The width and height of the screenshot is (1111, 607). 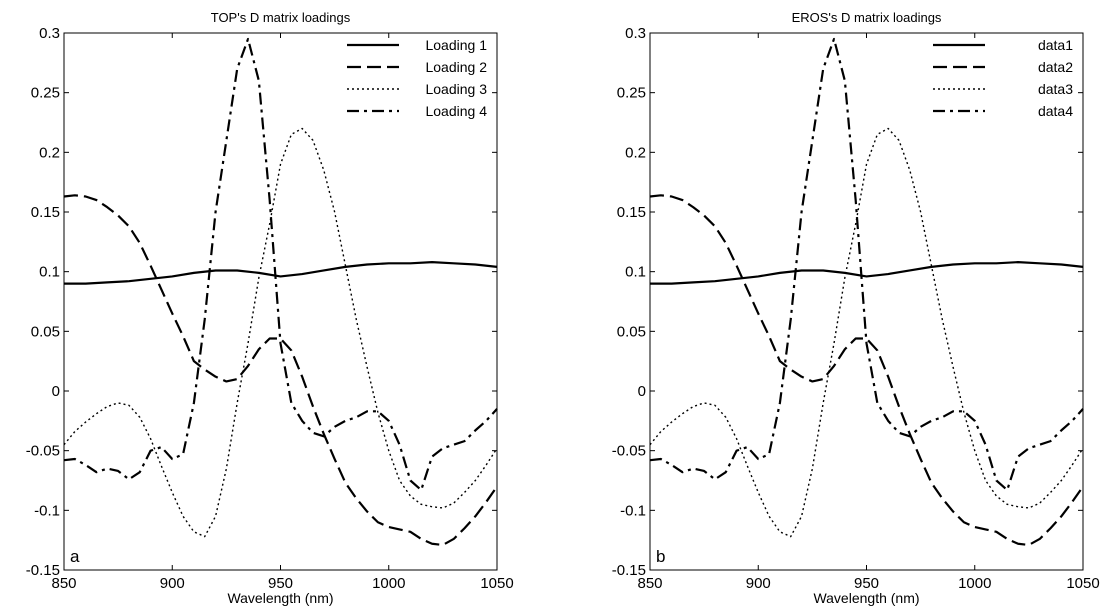 I want to click on legend-label-1: Loading 1, so click(x=456, y=45).